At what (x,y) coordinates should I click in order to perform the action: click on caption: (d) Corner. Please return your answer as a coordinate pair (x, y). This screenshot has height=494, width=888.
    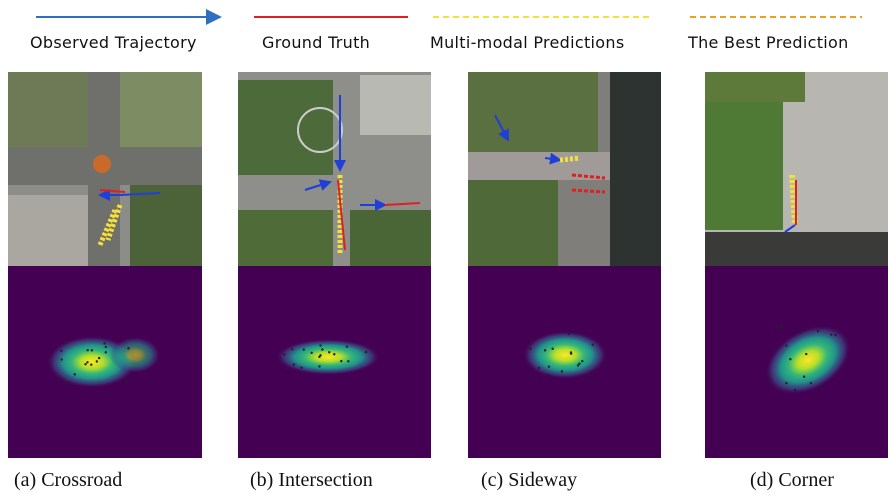
    Looking at the image, I should click on (792, 480).